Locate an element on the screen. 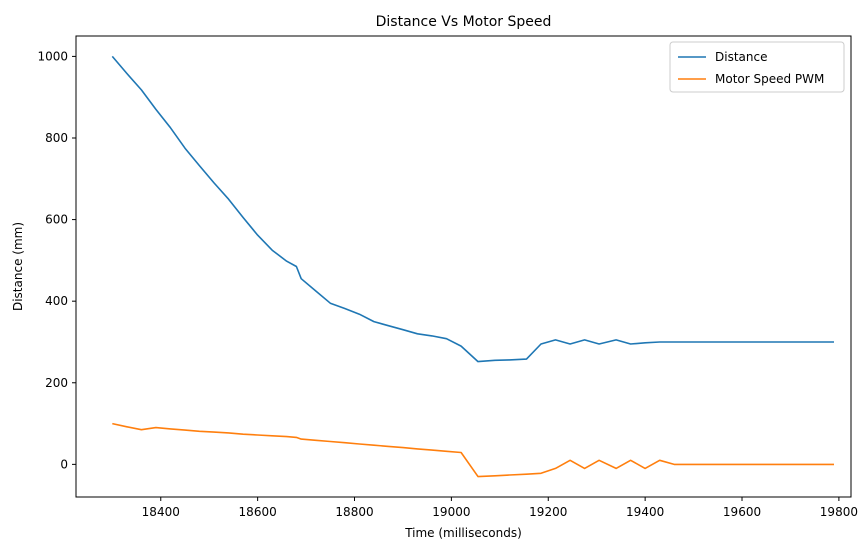  x-tick-label: 18400 is located at coordinates (161, 512).